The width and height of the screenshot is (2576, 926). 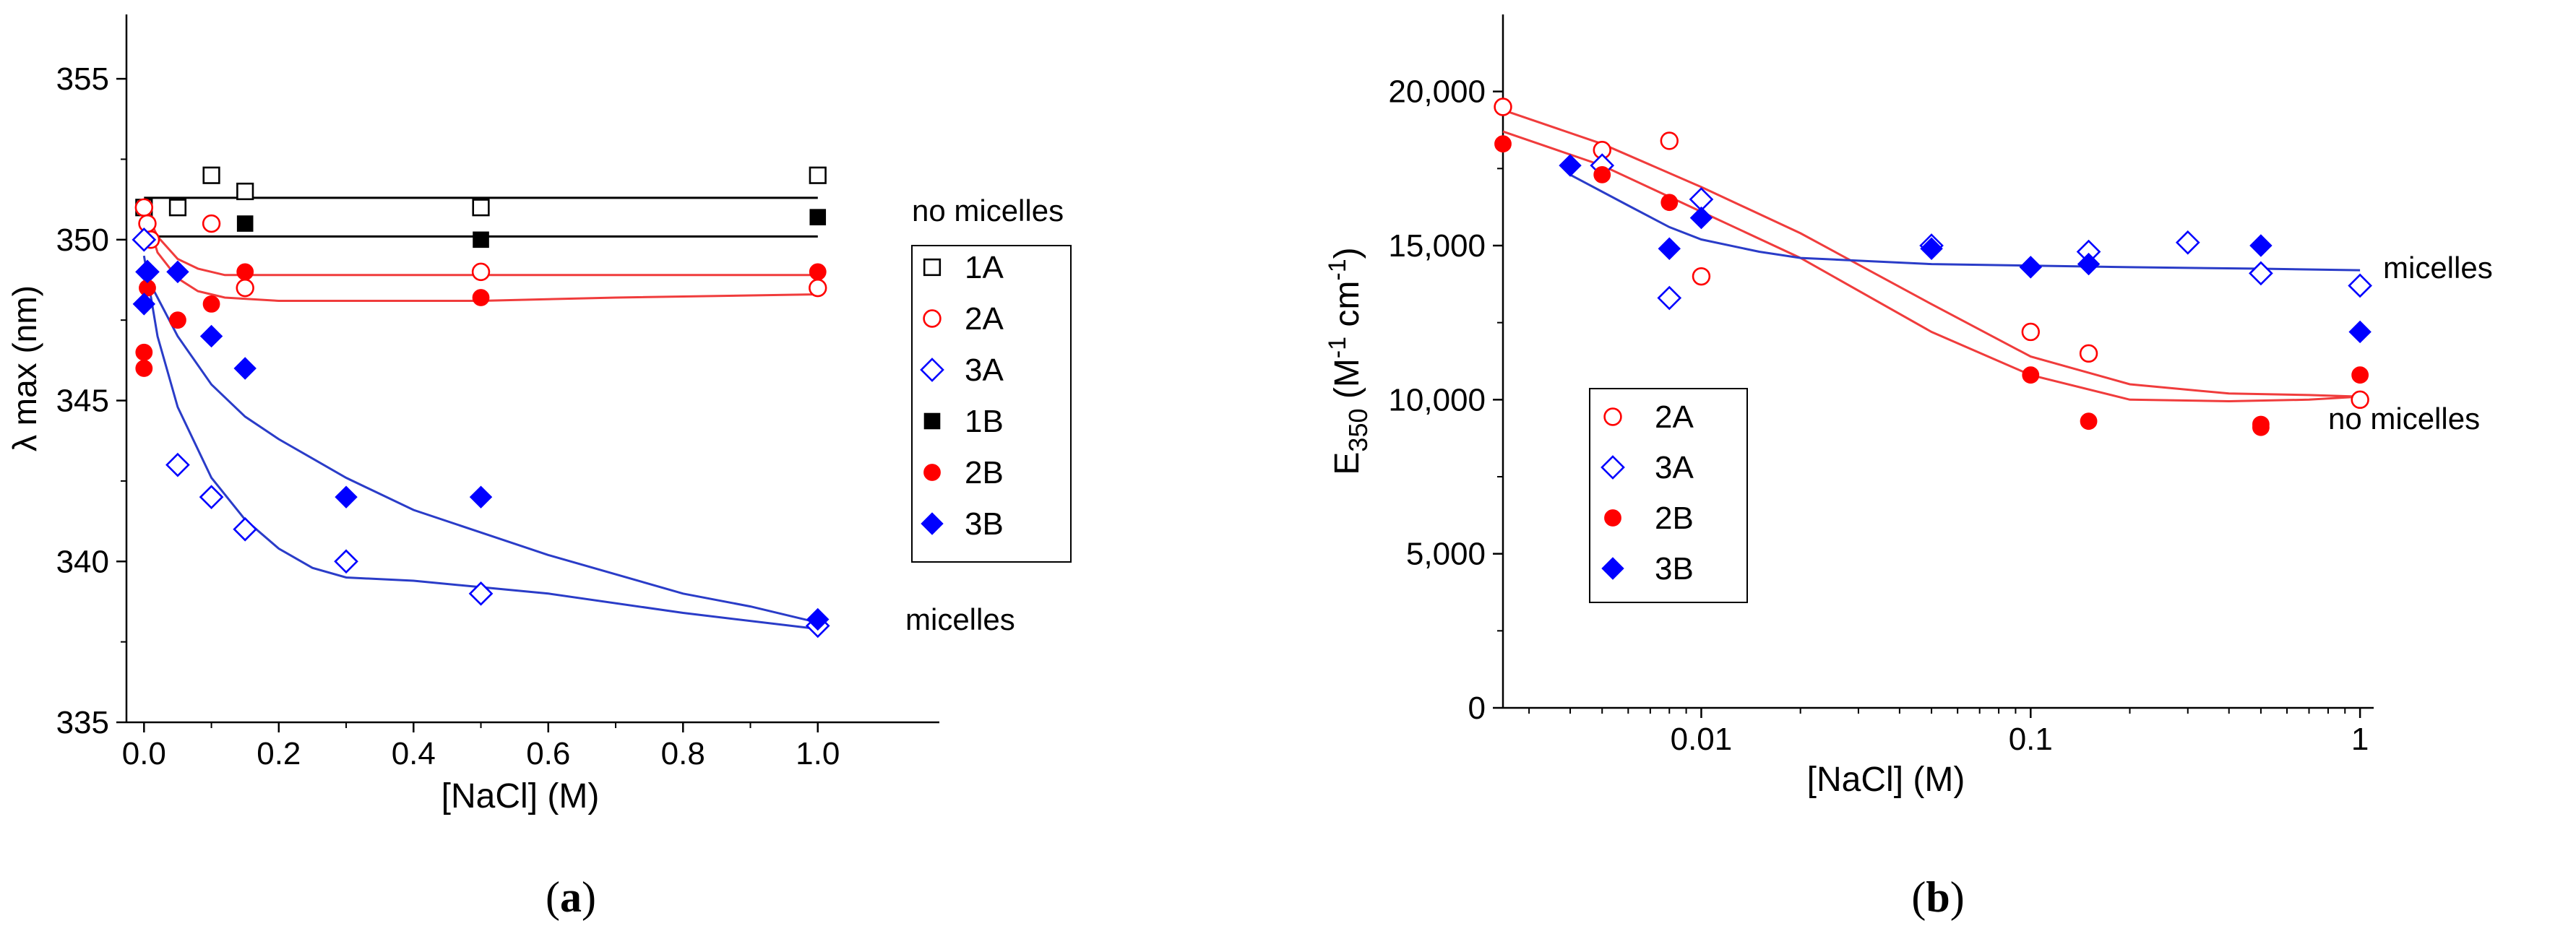 I want to click on y-tick-label: 350, so click(x=82, y=240).